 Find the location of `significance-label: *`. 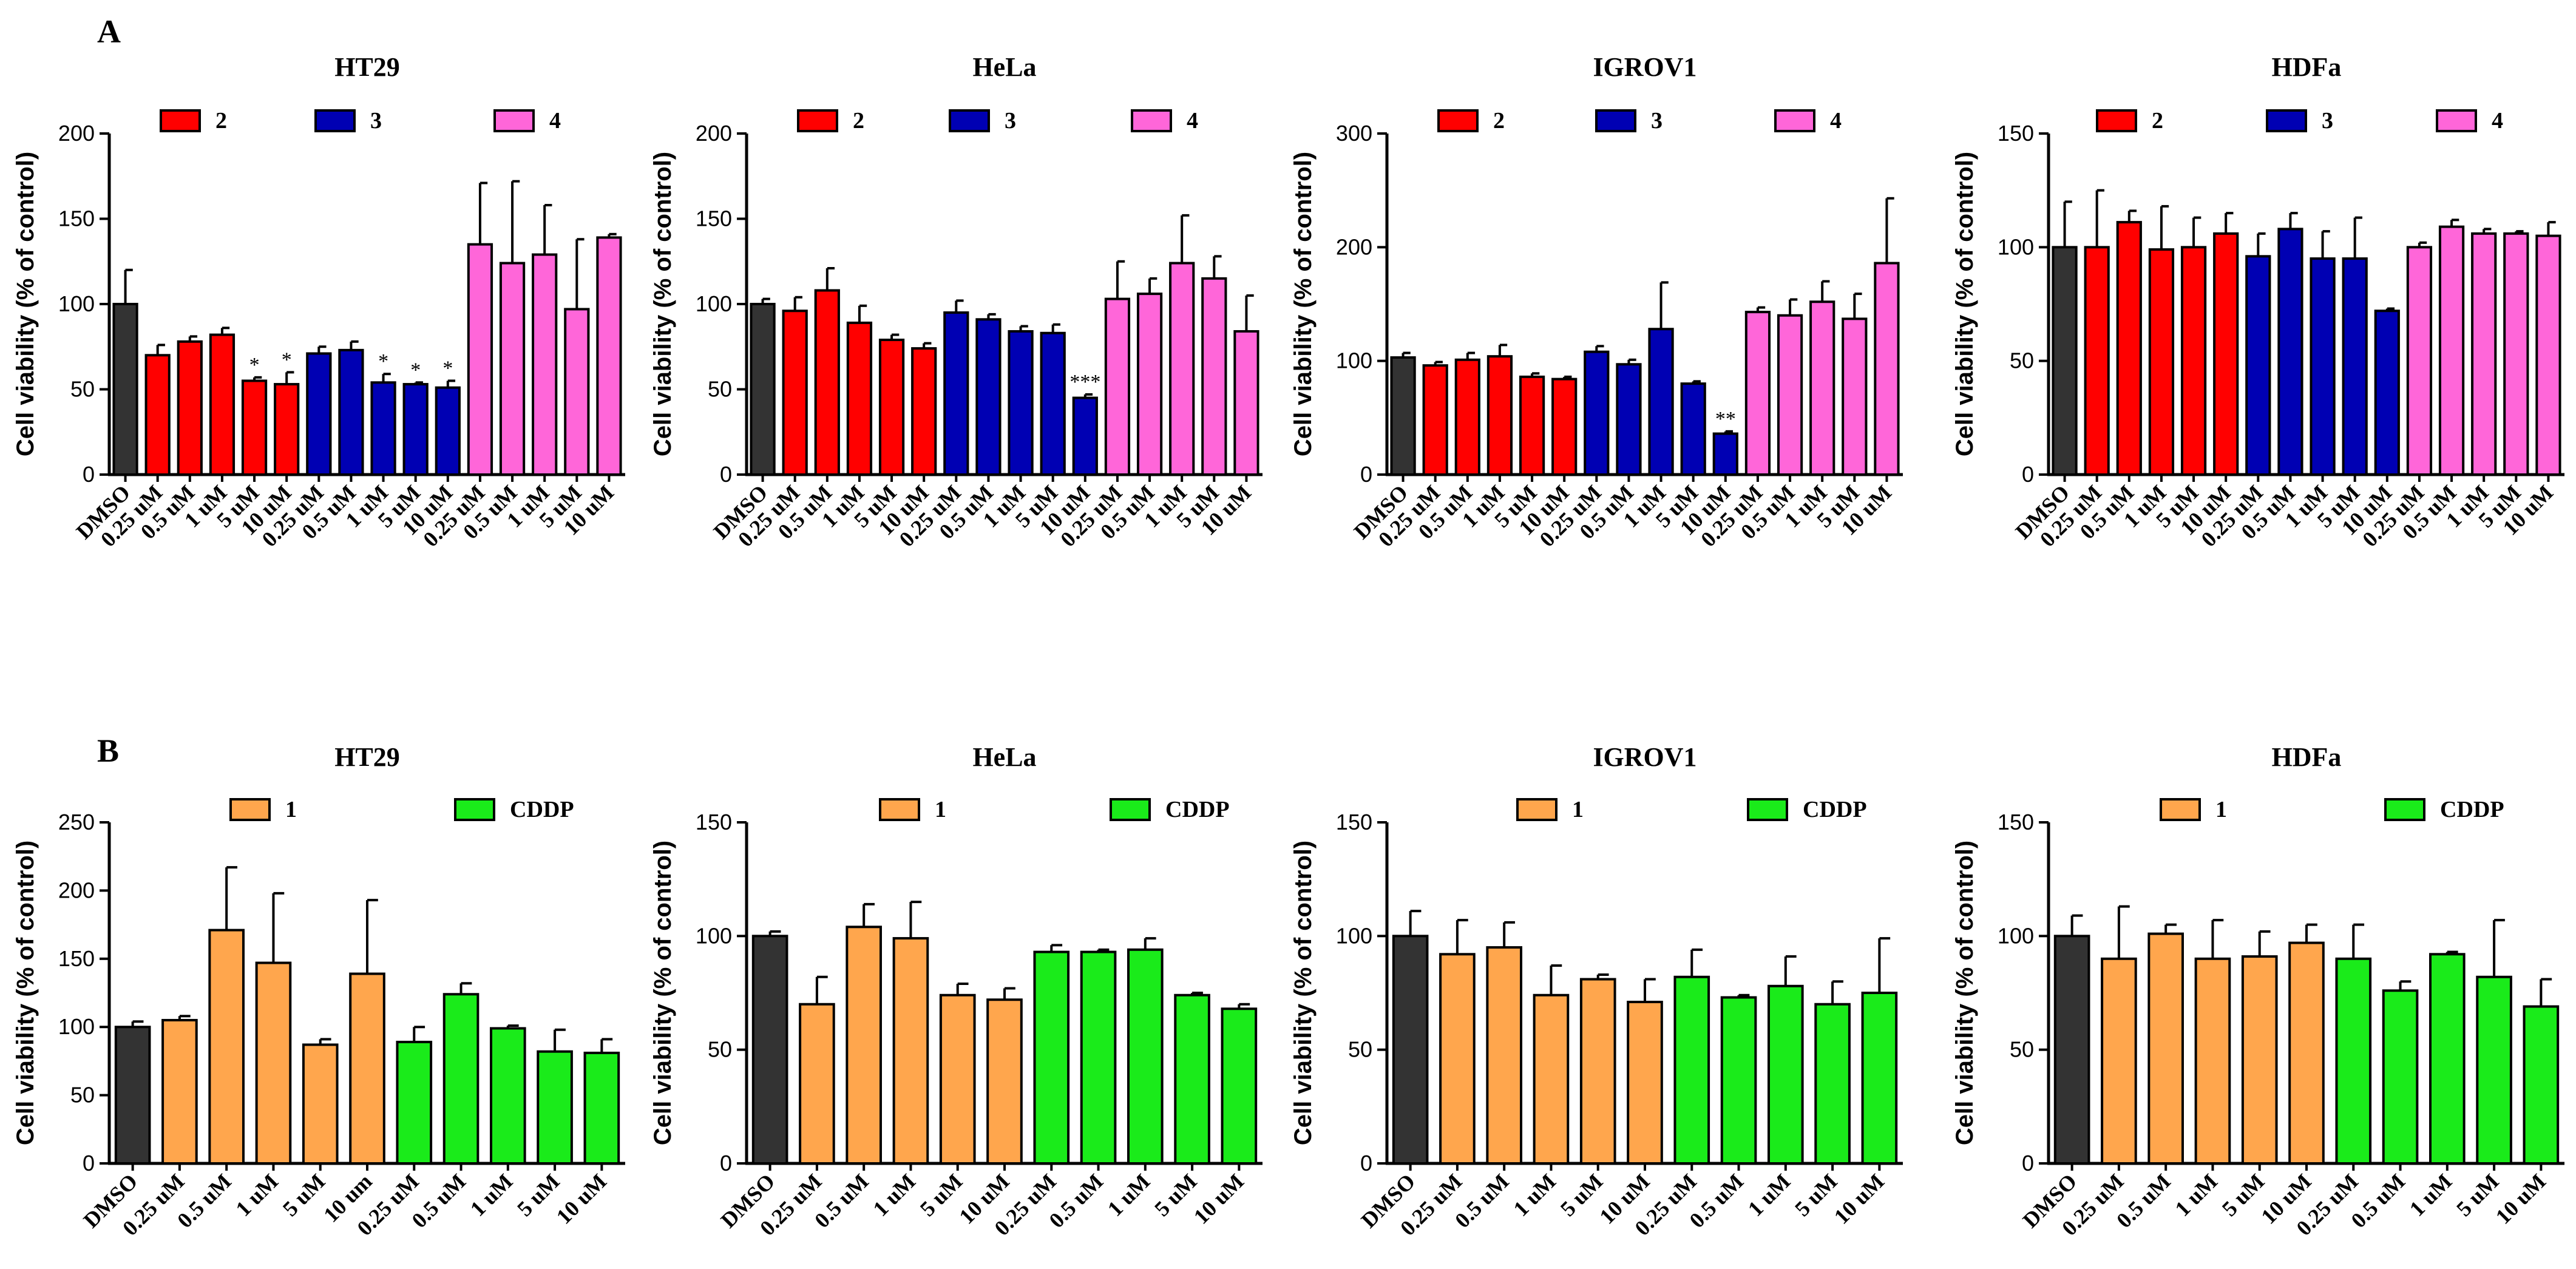

significance-label: * is located at coordinates (255, 365).